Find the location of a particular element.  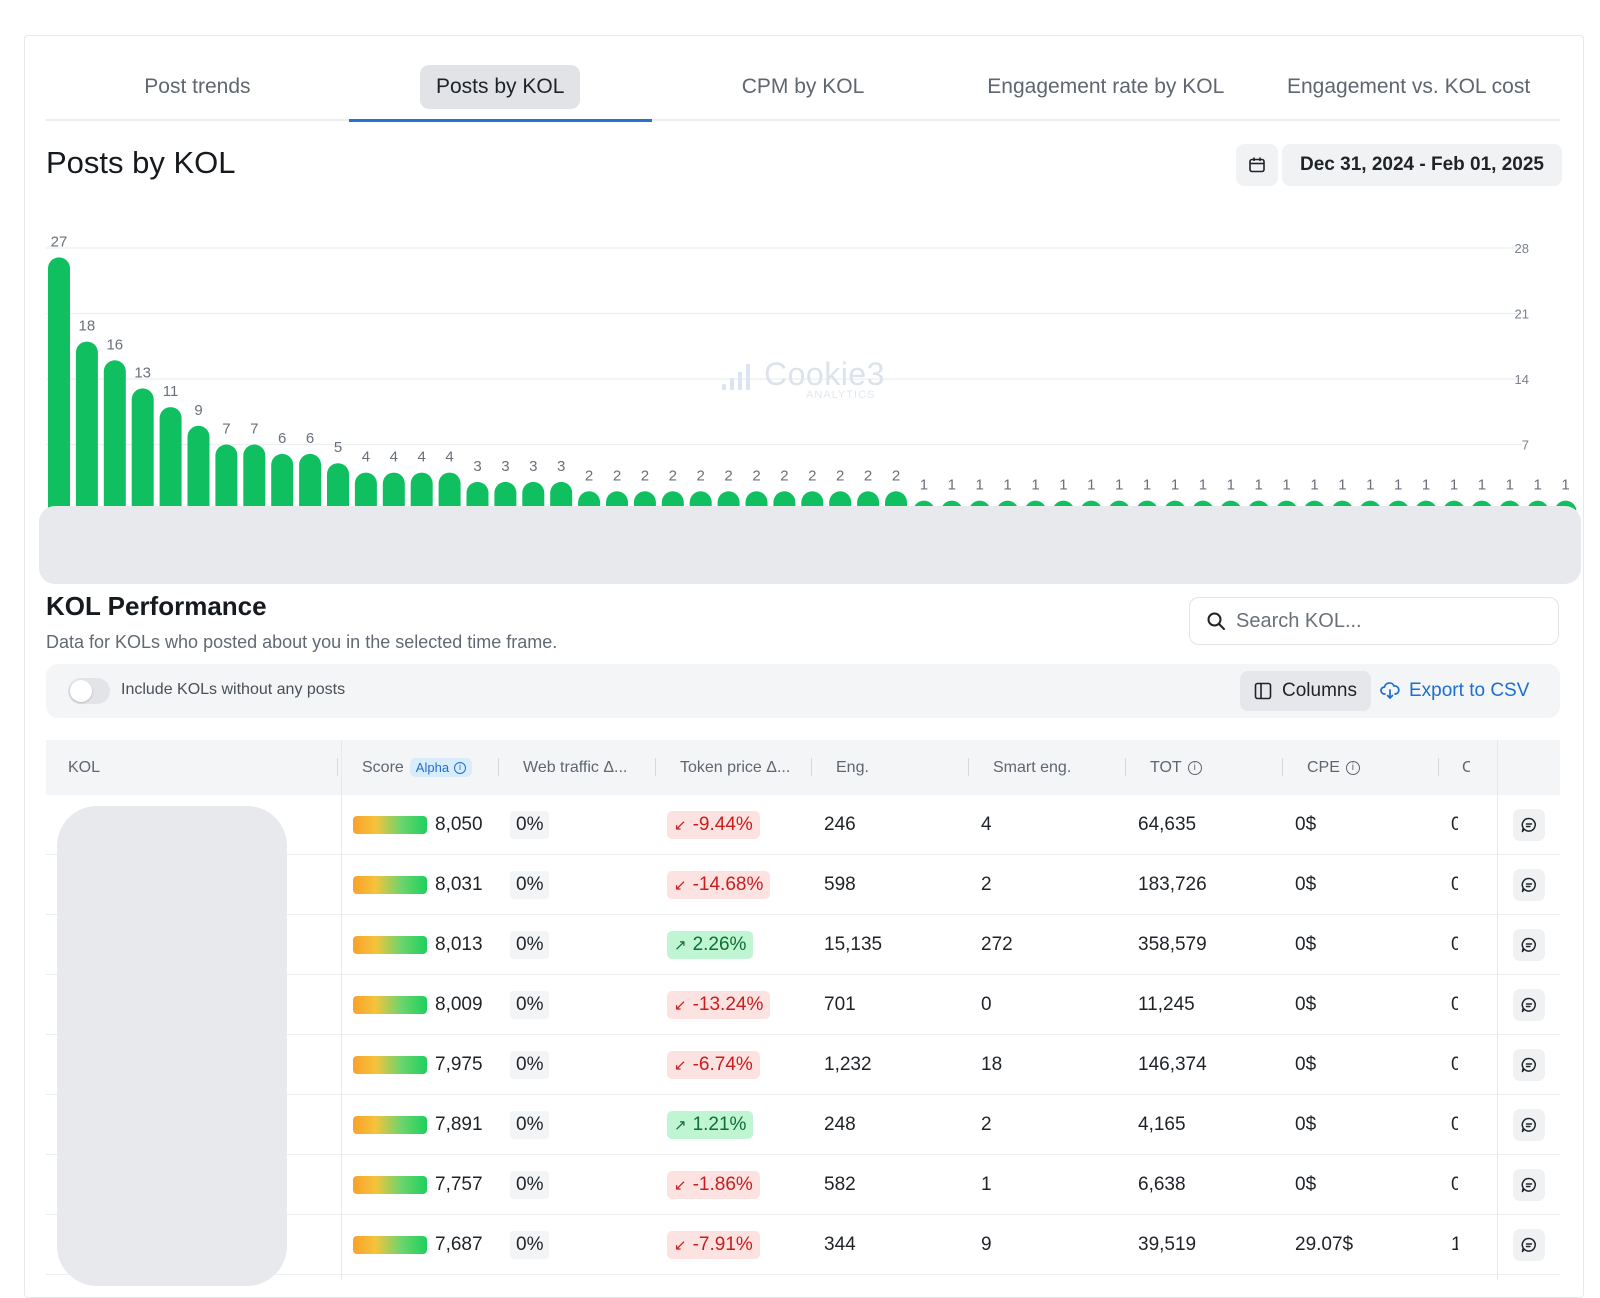

tab-label: CPM by KOL is located at coordinates (803, 86).